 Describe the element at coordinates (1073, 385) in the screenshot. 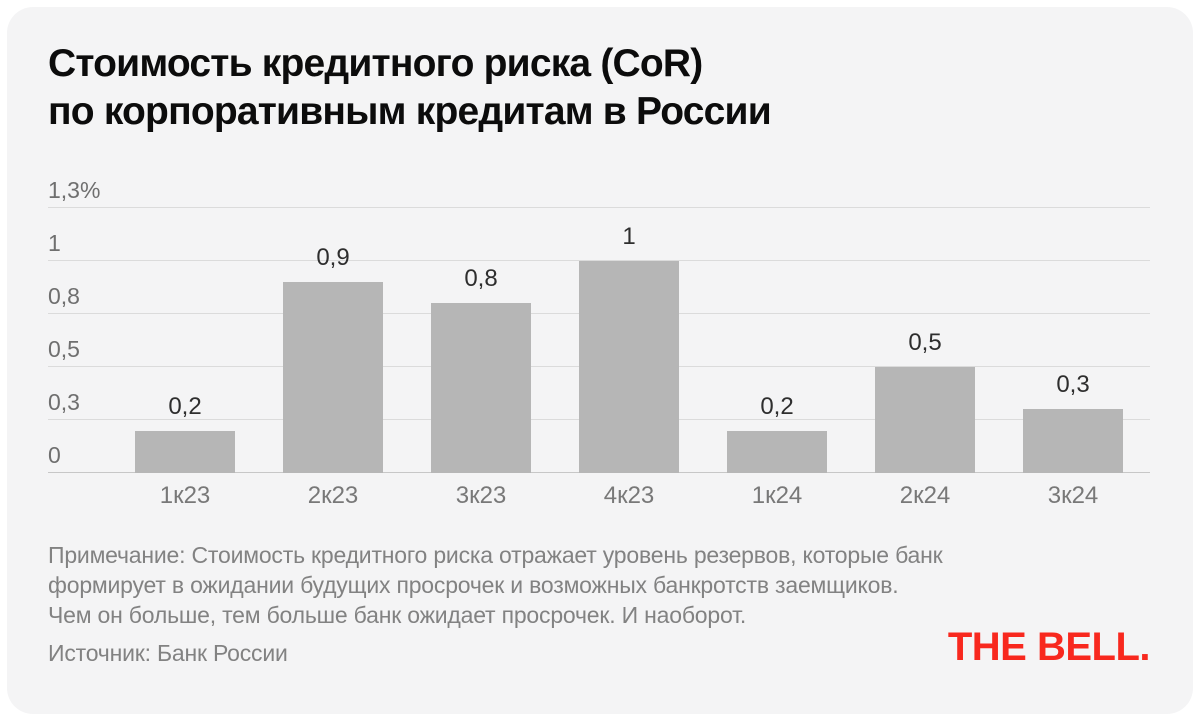

I see `bar-value-label: 0,3` at that location.